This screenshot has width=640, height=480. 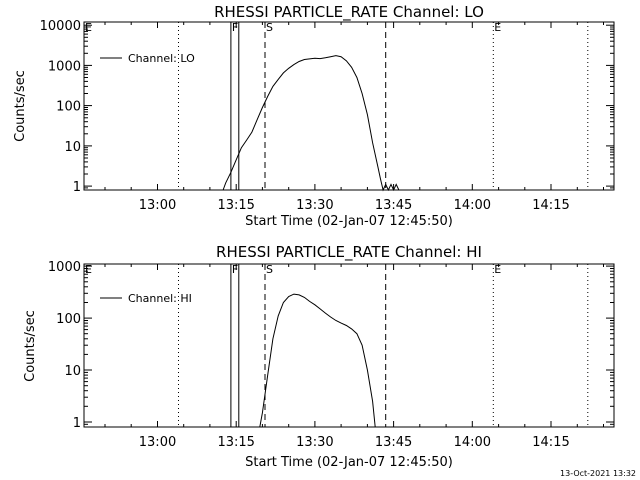 I want to click on x-axis-label-lo: Start Time (02-Jan-07 12:45:50), so click(x=349, y=221).